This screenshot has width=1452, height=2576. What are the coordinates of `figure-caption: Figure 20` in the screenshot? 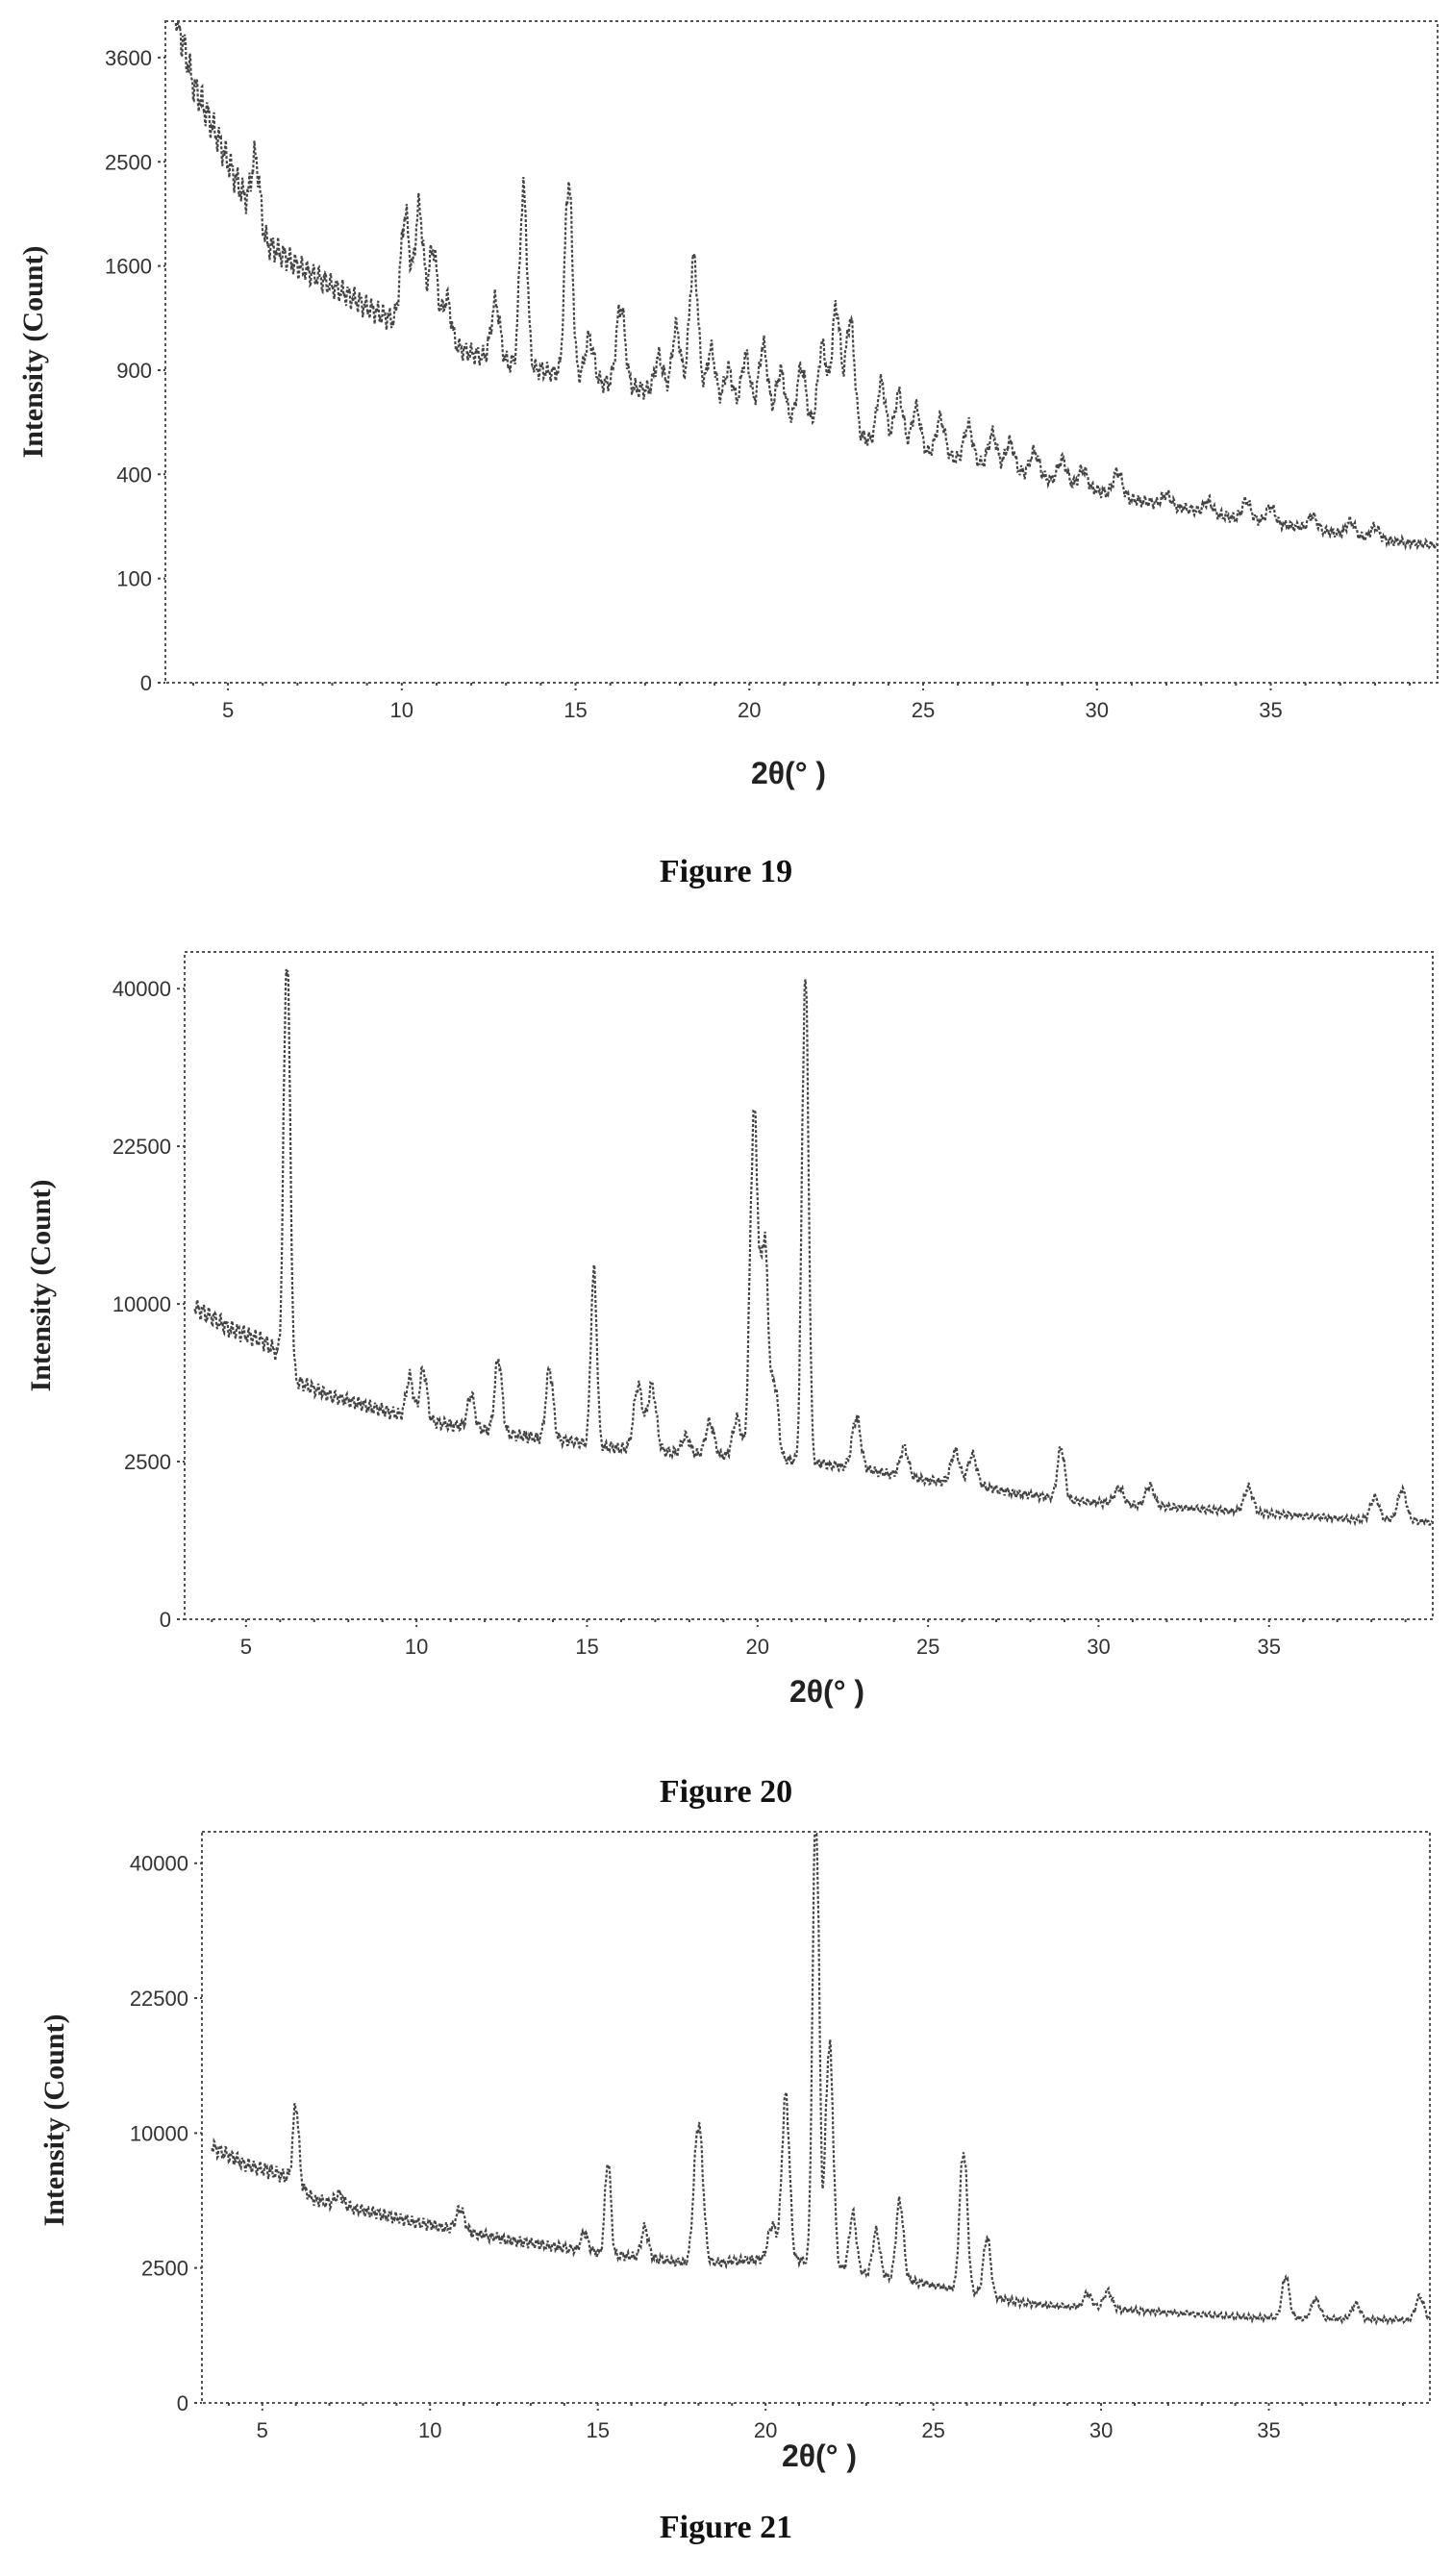 It's located at (726, 1792).